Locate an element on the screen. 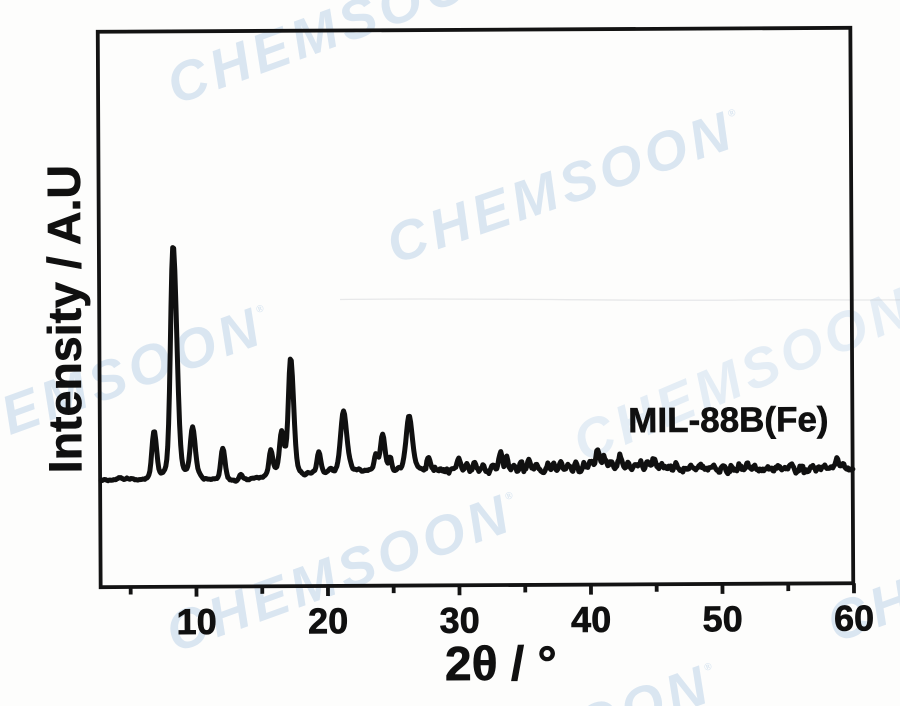 This screenshot has width=900, height=706. svg-text: MIL-88B(Fe) is located at coordinates (728, 420).